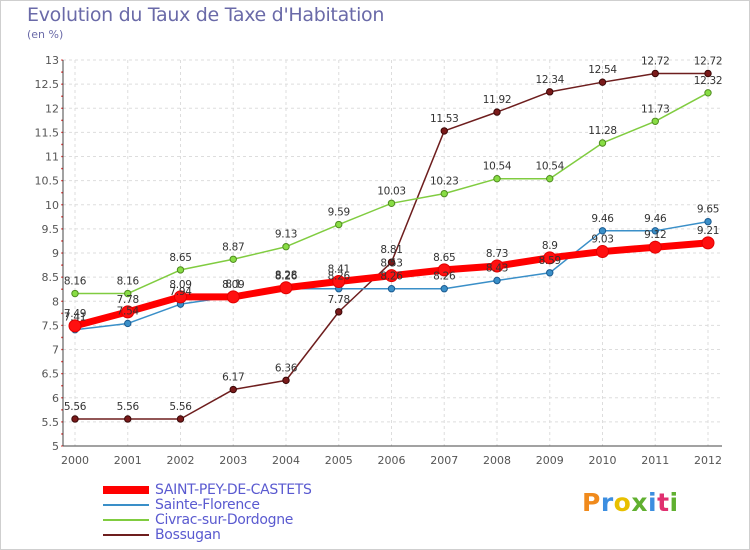  What do you see at coordinates (128, 460) in the screenshot?
I see `x-tick-label: 2001` at bounding box center [128, 460].